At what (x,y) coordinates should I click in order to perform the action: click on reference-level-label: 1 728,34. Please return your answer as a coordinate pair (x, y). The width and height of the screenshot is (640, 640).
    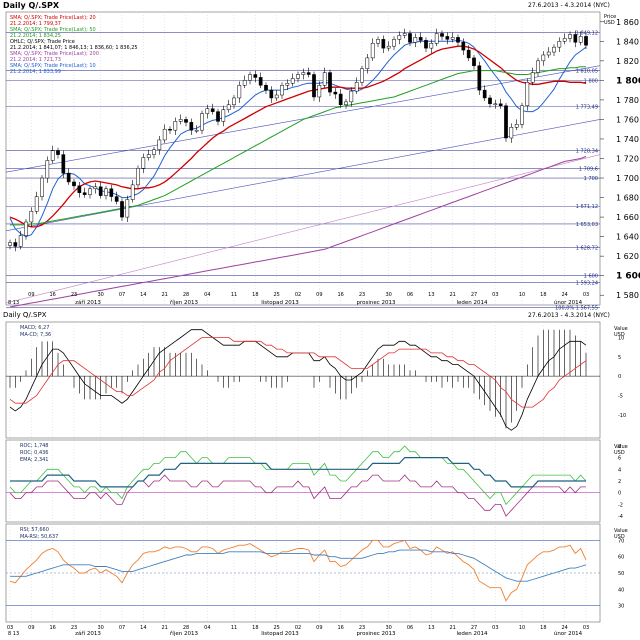
    Looking at the image, I should click on (587, 151).